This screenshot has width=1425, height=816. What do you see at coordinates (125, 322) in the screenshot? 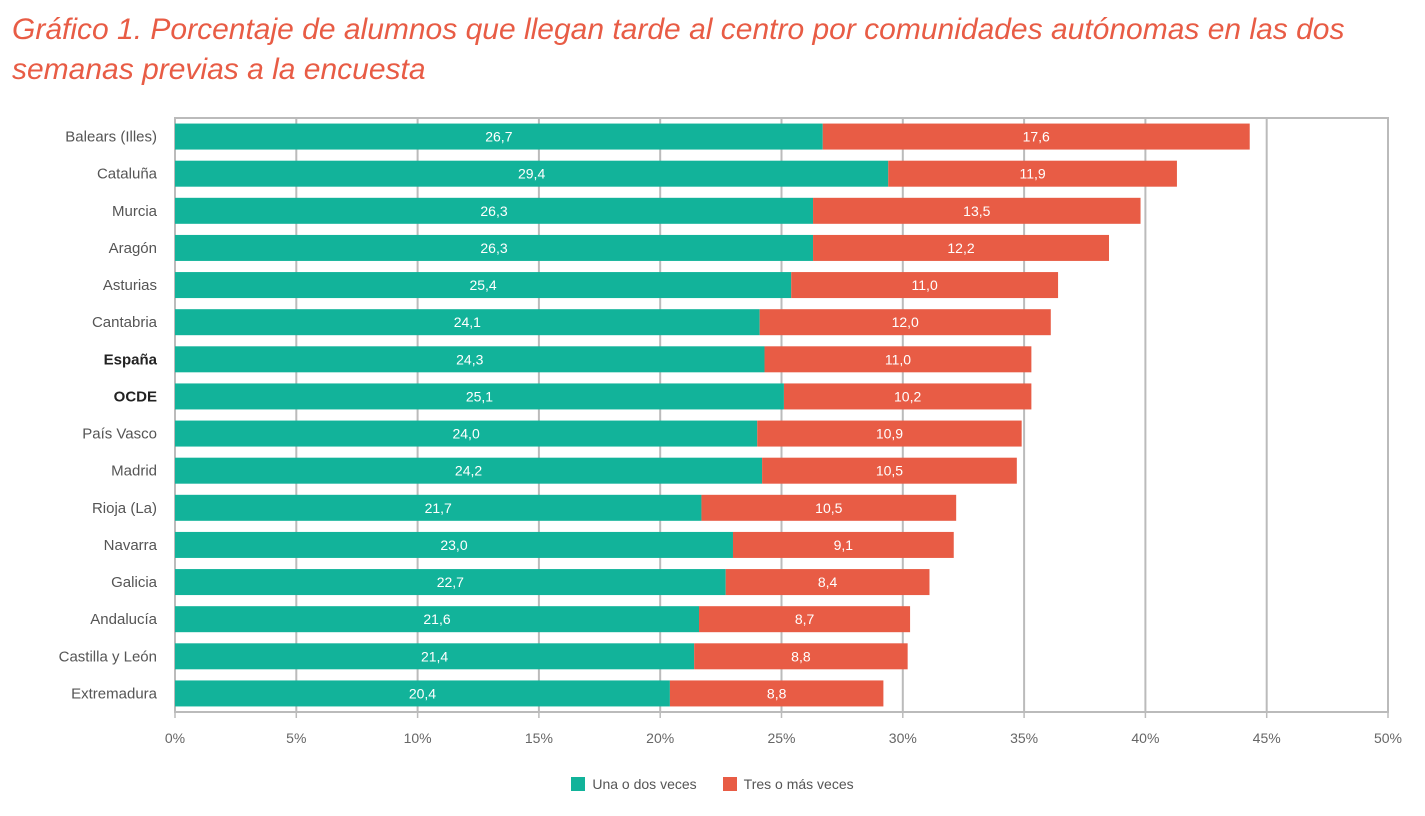
I see `category-label: Cantabria` at bounding box center [125, 322].